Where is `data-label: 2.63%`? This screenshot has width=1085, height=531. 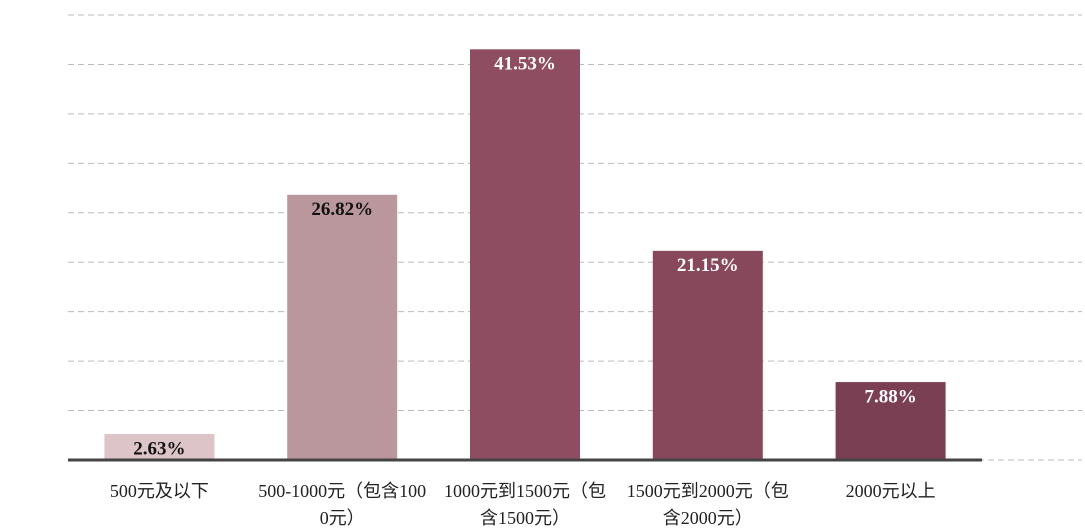
data-label: 2.63% is located at coordinates (159, 448).